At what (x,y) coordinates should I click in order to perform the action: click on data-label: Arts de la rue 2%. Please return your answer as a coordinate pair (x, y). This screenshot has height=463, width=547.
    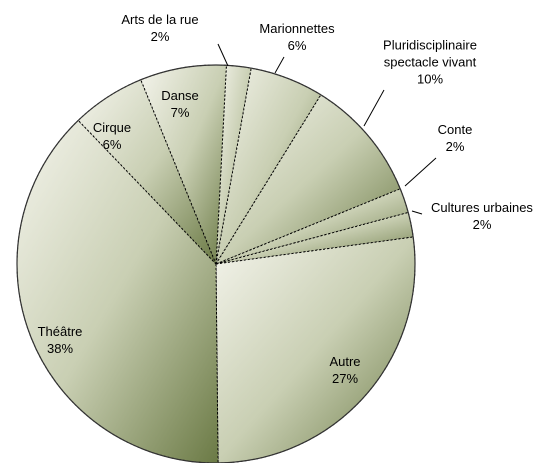
    Looking at the image, I should click on (160, 28).